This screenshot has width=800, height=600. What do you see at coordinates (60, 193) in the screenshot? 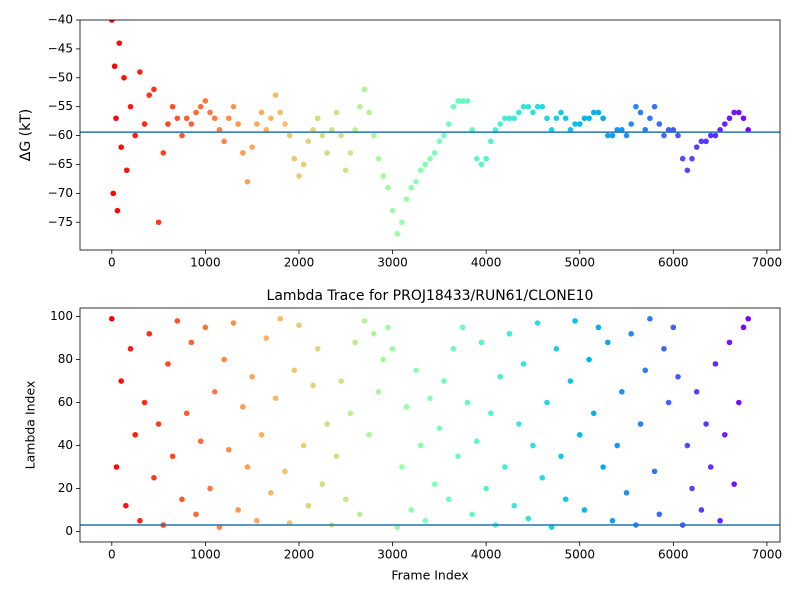
I see `y-tick-label: −70` at bounding box center [60, 193].